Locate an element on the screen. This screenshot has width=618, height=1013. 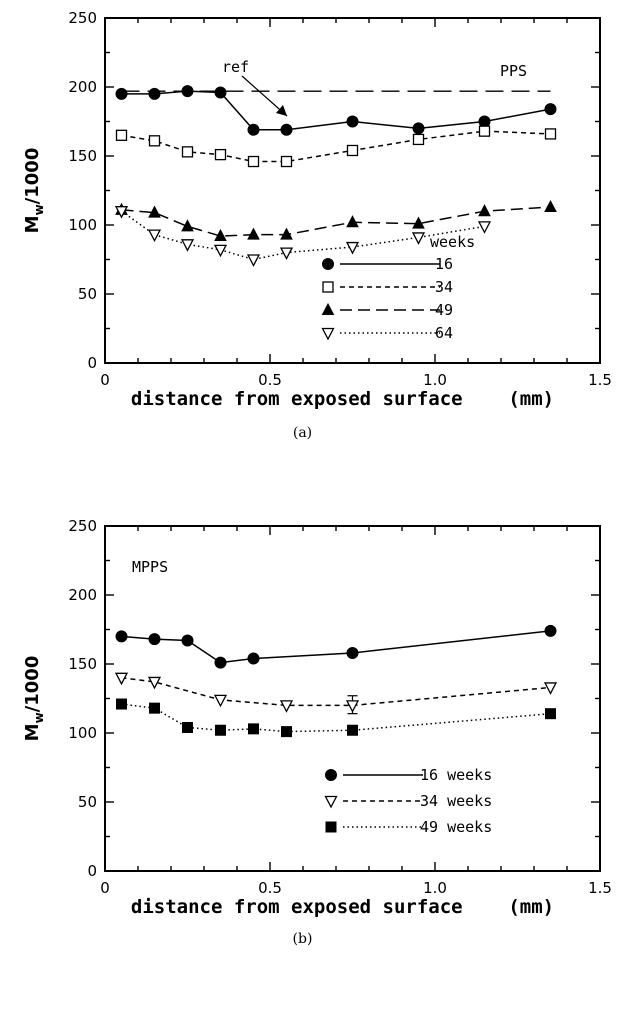
x-tick-label: 1.0 is located at coordinates (435, 380).